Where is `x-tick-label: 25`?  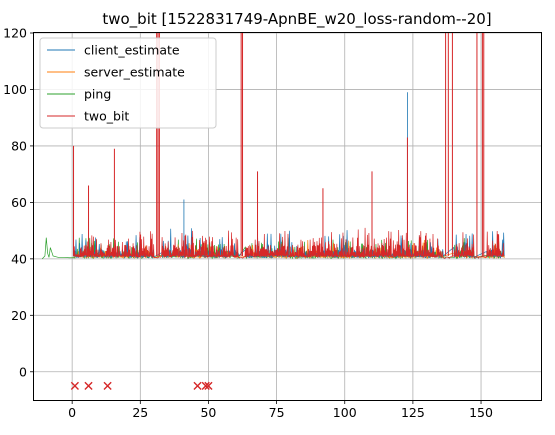
x-tick-label: 25 is located at coordinates (140, 412).